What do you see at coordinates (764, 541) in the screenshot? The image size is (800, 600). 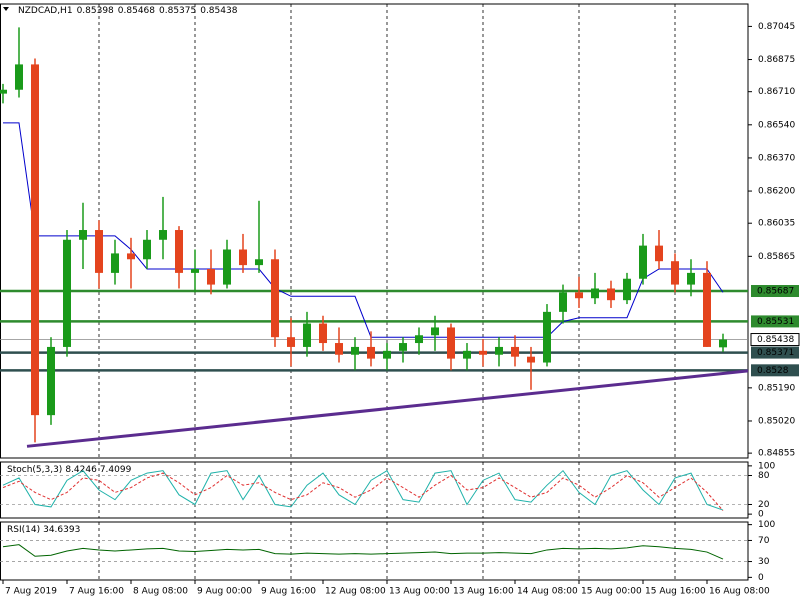 I see `y-tick-label: 70` at bounding box center [764, 541].